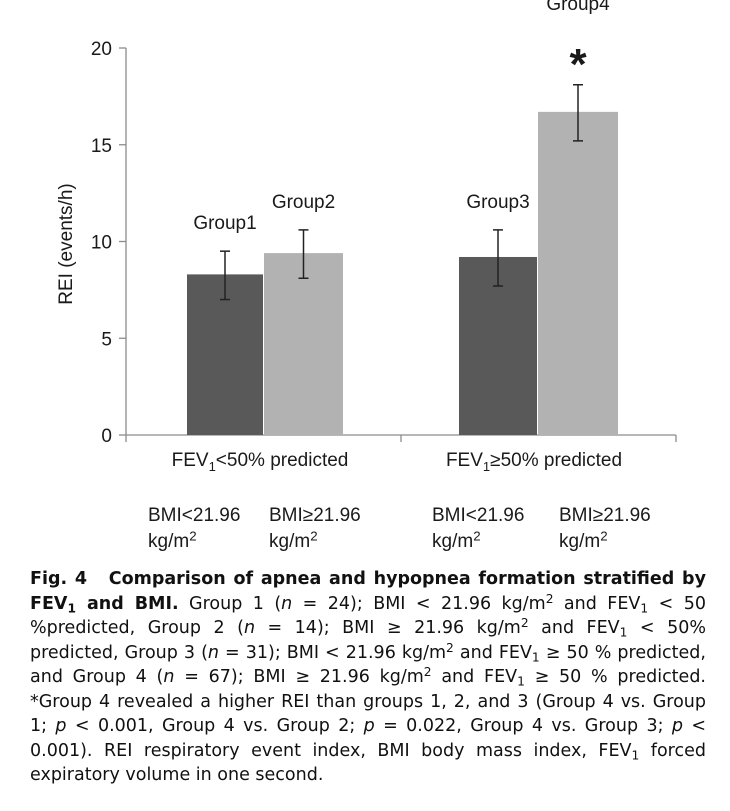 The image size is (730, 811). I want to click on bmi-label-group2: BMI≥21.96 kg/m2, so click(315, 529).